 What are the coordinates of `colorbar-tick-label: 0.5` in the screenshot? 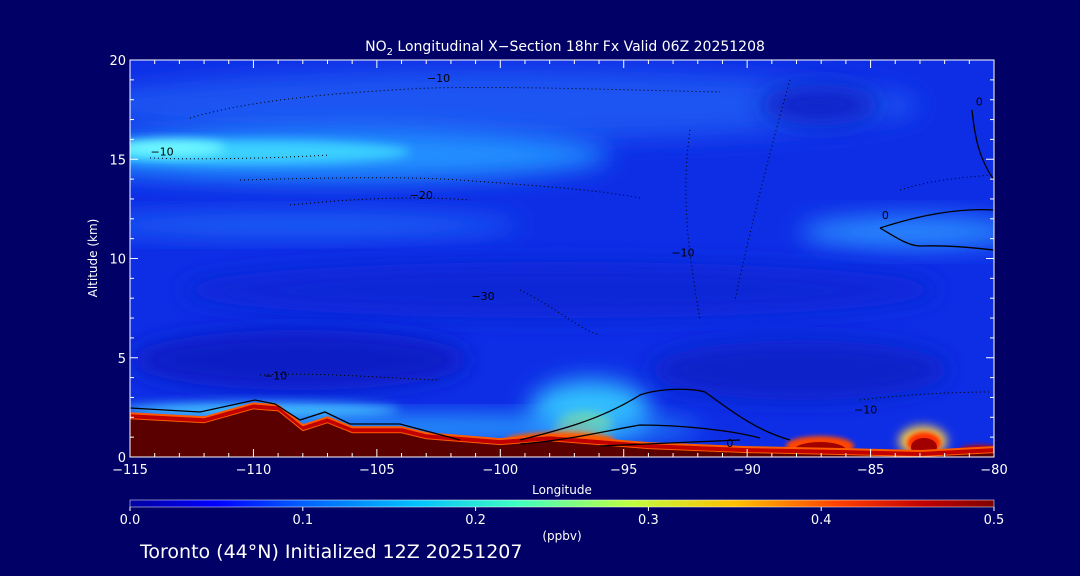 It's located at (994, 520).